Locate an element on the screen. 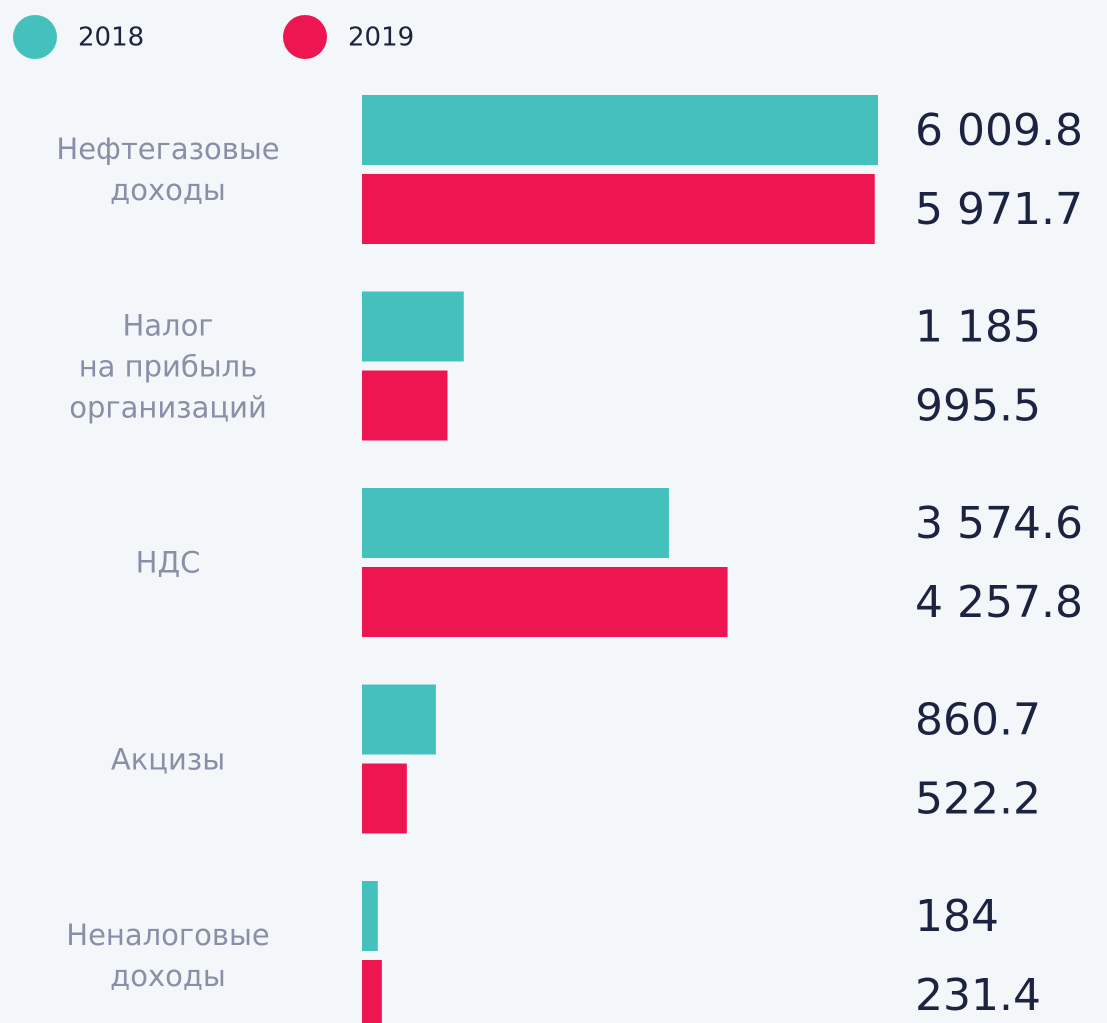 The image size is (1107, 1023). legend-label: 2019 is located at coordinates (381, 38).